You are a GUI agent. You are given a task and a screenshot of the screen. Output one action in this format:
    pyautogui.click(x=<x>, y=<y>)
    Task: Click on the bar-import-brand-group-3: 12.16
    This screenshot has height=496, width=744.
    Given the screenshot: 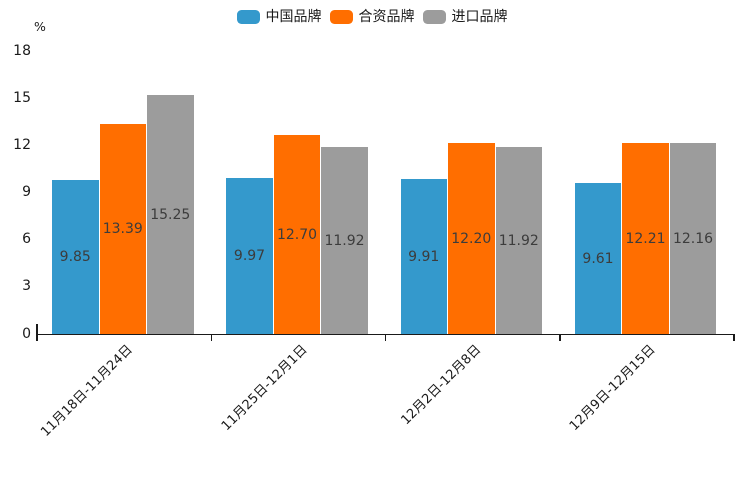 What is the action you would take?
    pyautogui.click(x=693, y=239)
    